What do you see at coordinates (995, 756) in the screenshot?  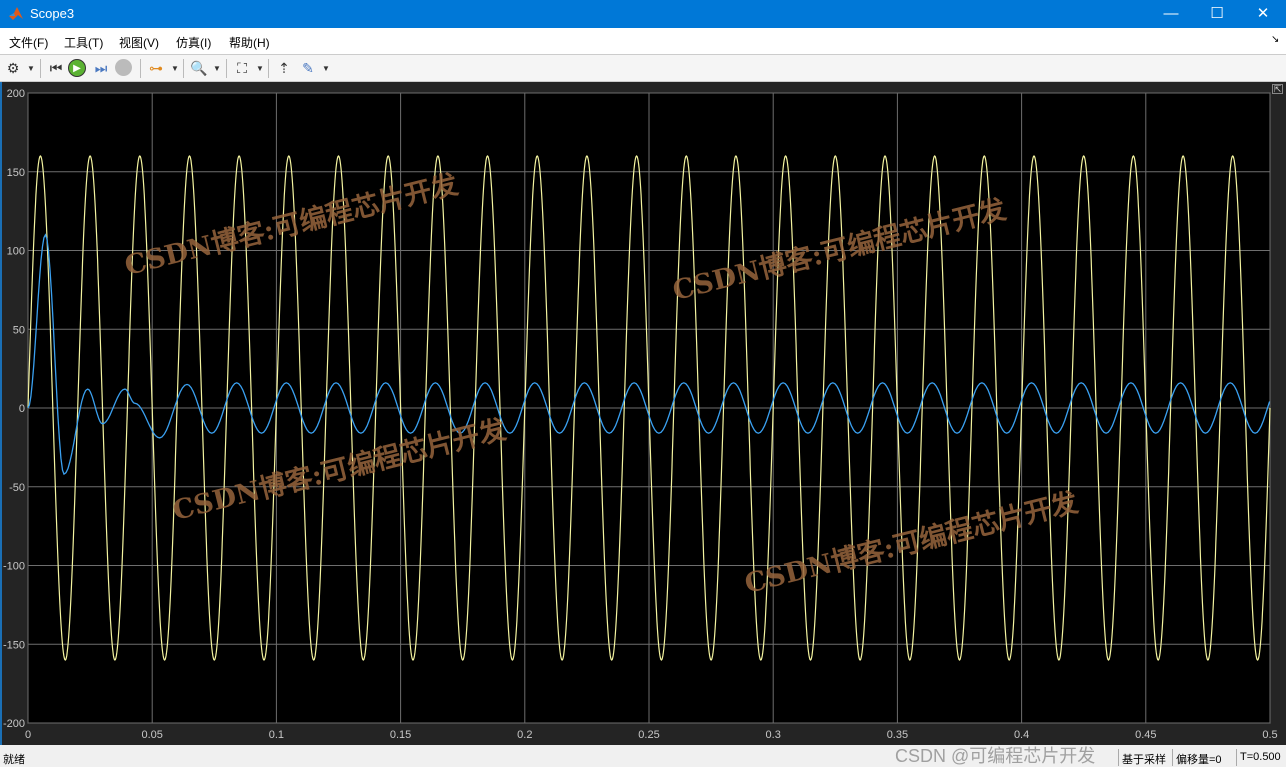 I see `csdn-credit: CSDN @可编程芯片开发` at bounding box center [995, 756].